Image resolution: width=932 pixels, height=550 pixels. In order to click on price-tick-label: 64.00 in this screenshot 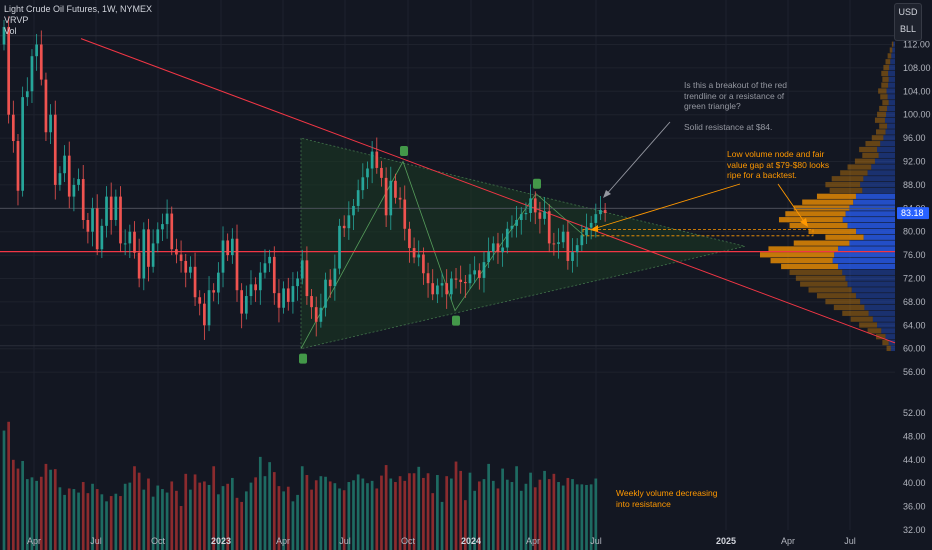, I will do `click(914, 325)`.